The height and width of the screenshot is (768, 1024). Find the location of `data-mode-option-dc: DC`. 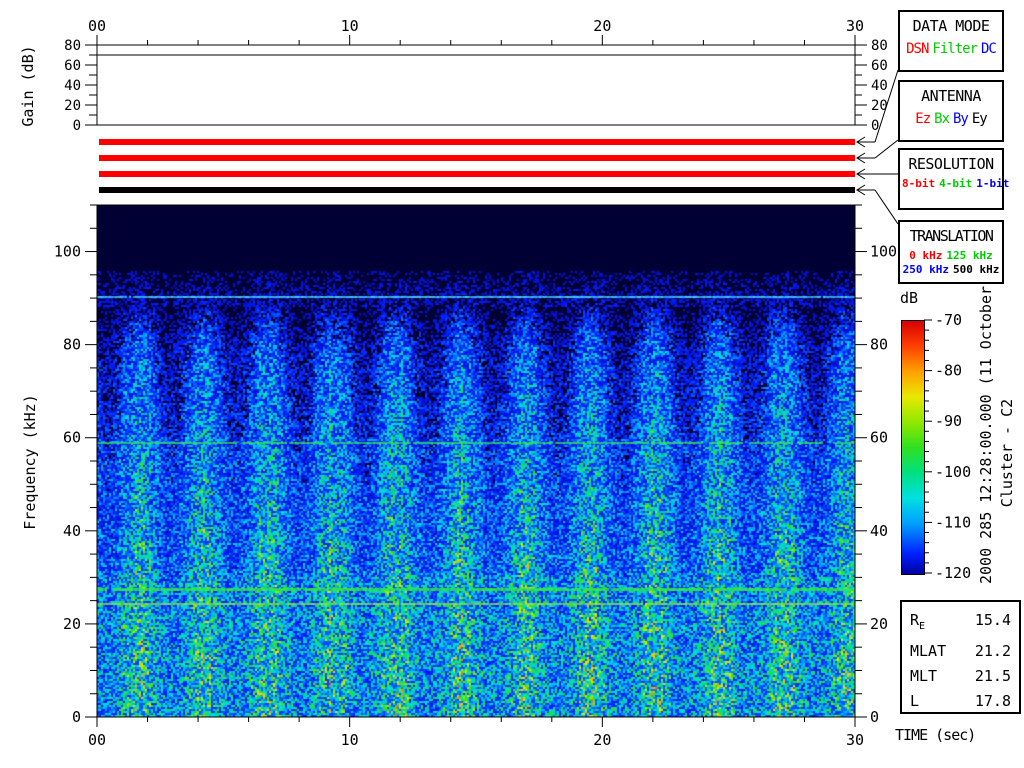

data-mode-option-dc: DC is located at coordinates (989, 49).